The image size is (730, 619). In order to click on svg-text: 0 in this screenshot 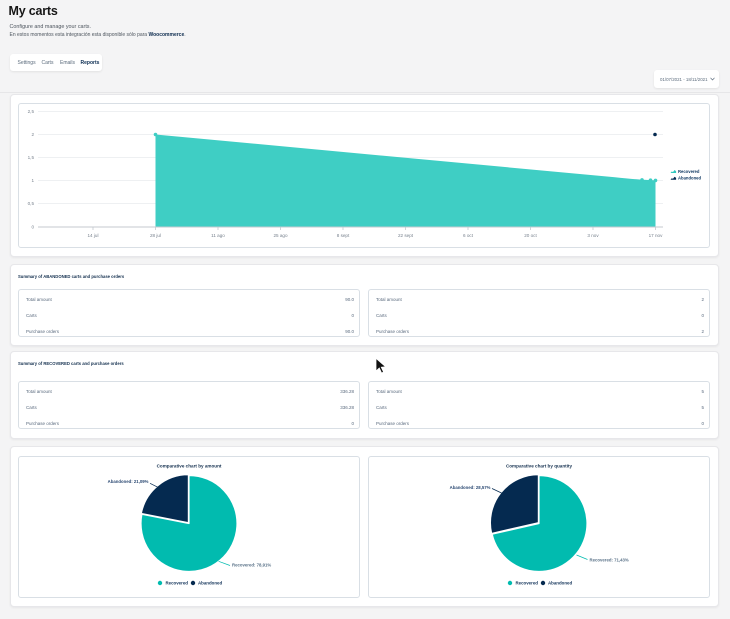, I will do `click(32, 227)`.